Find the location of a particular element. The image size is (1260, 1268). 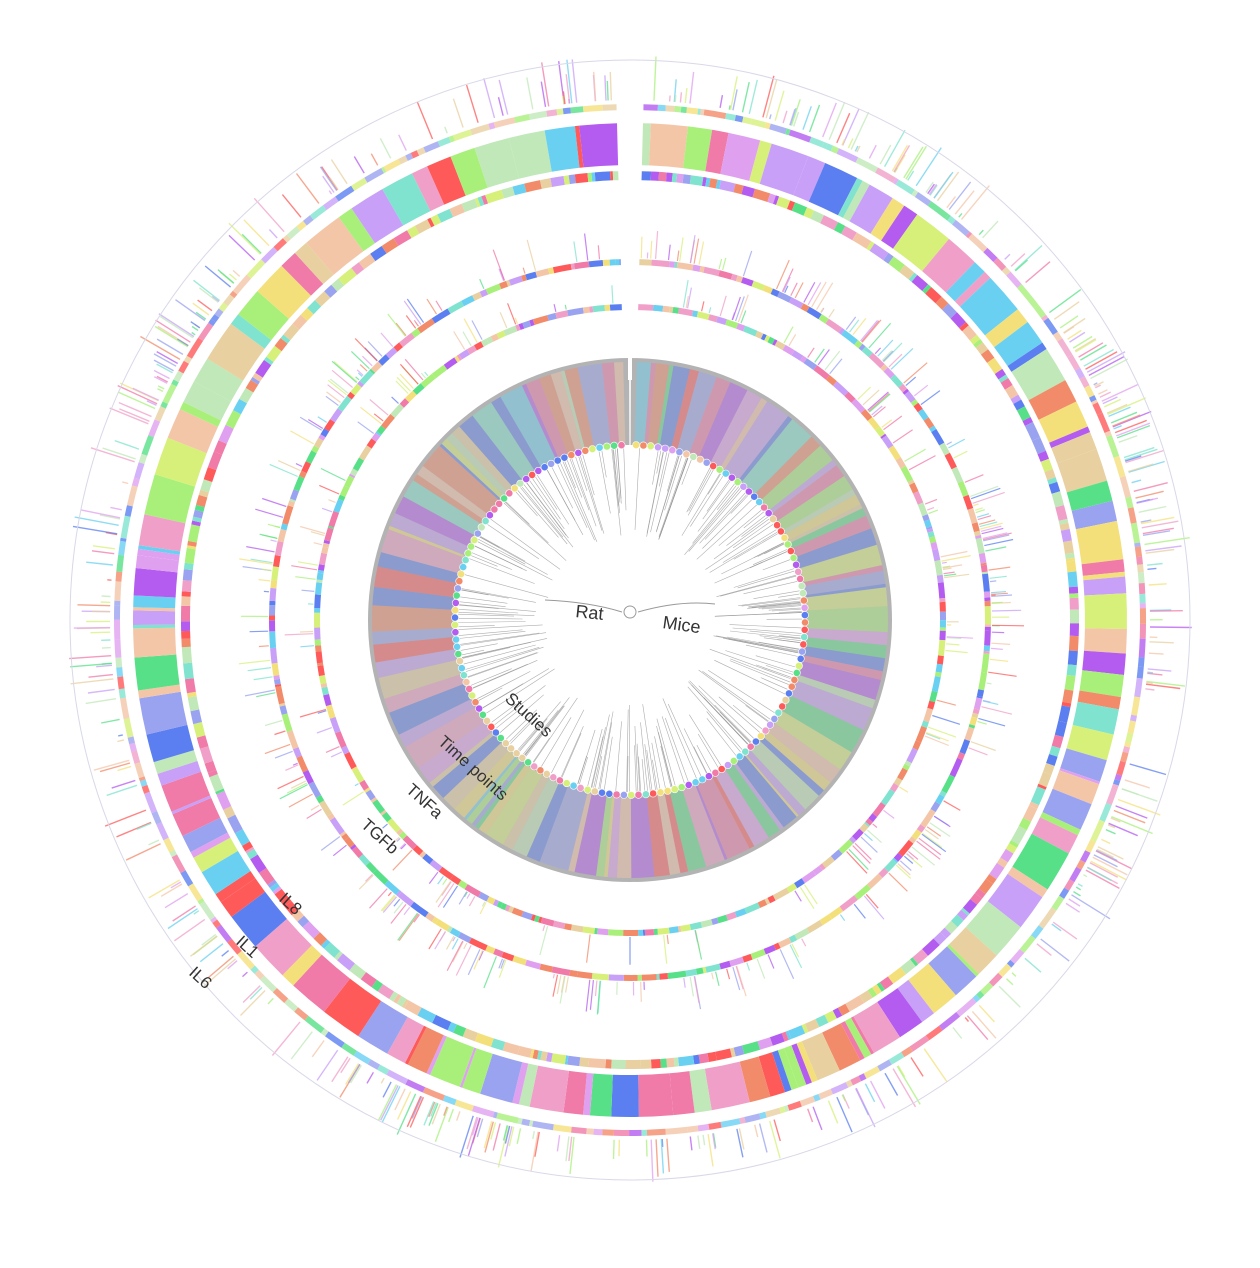

inner-bar is located at coordinates (863, 851).